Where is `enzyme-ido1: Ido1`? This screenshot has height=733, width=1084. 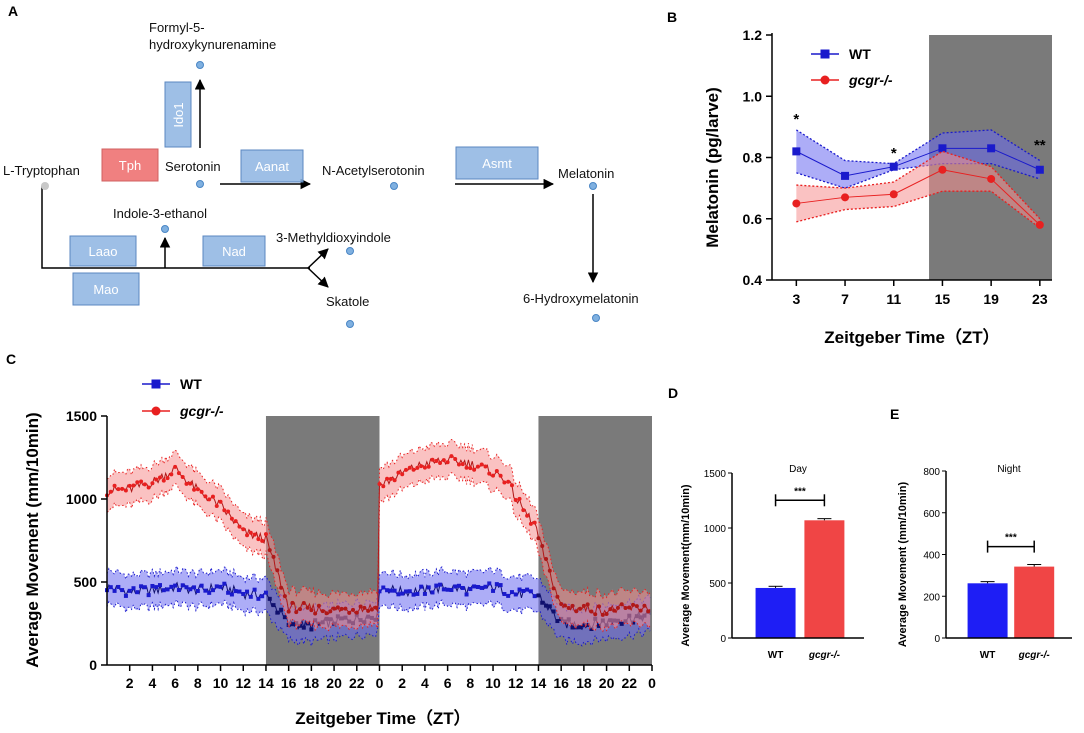
enzyme-ido1: Ido1 is located at coordinates (178, 114).